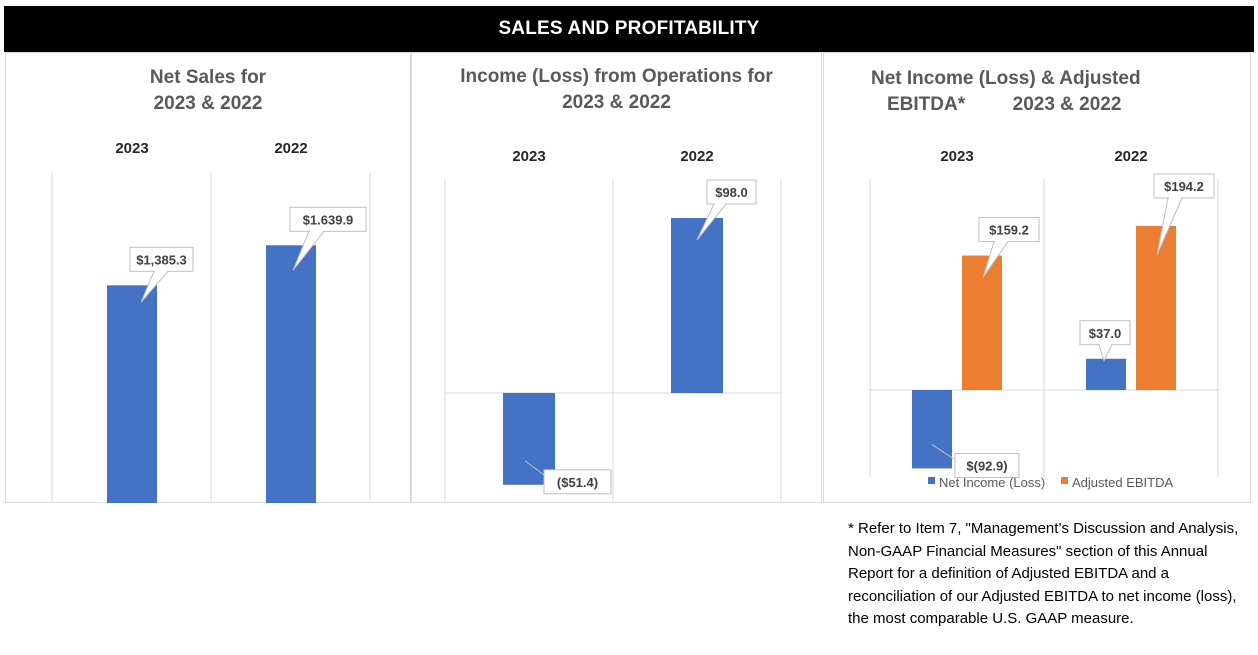 The height and width of the screenshot is (655, 1258). Describe the element at coordinates (208, 91) in the screenshot. I see `chart-title: Net Sales for 2023 & 2022` at that location.